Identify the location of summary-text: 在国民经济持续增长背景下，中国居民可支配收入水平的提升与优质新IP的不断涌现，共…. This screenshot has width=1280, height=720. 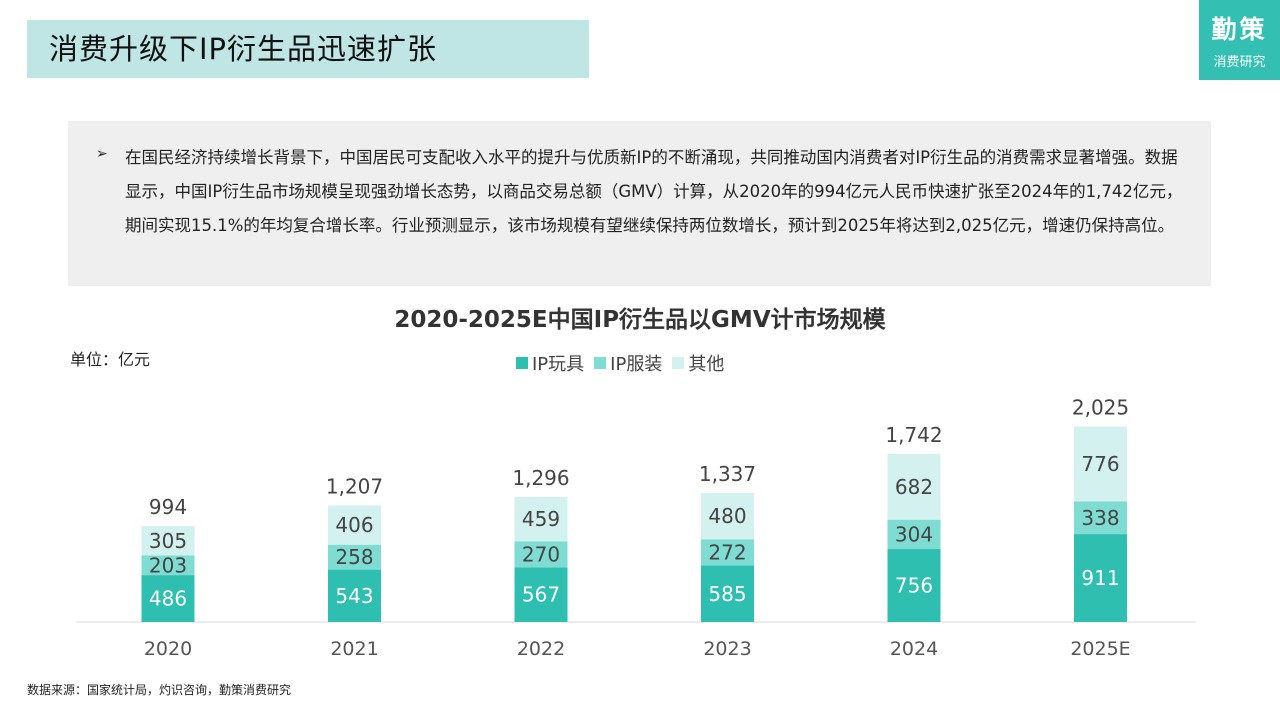
(654, 191).